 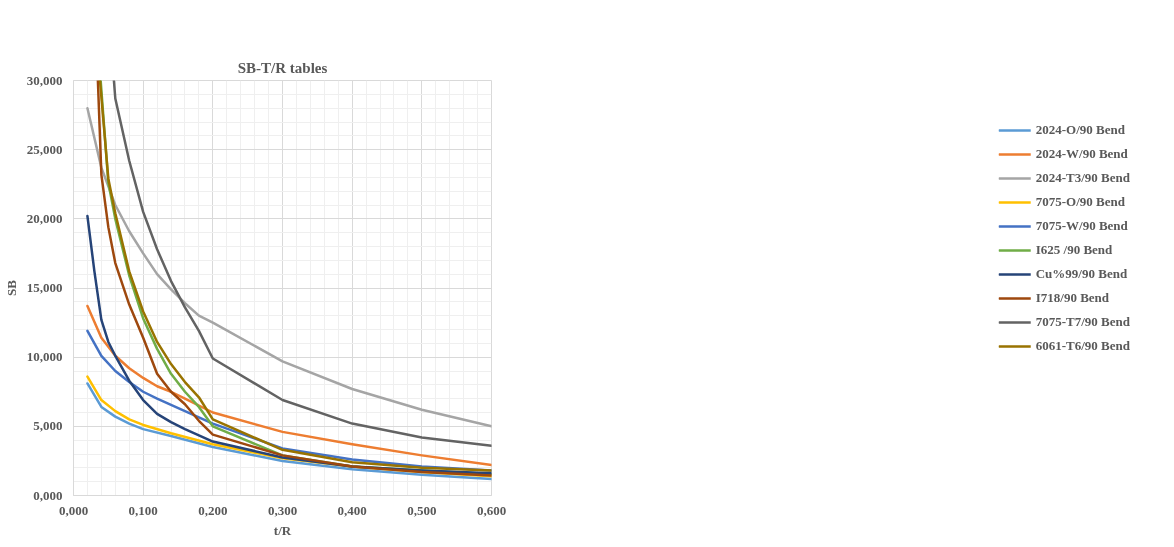 I want to click on x-tick-label: 0,400, so click(x=352, y=510).